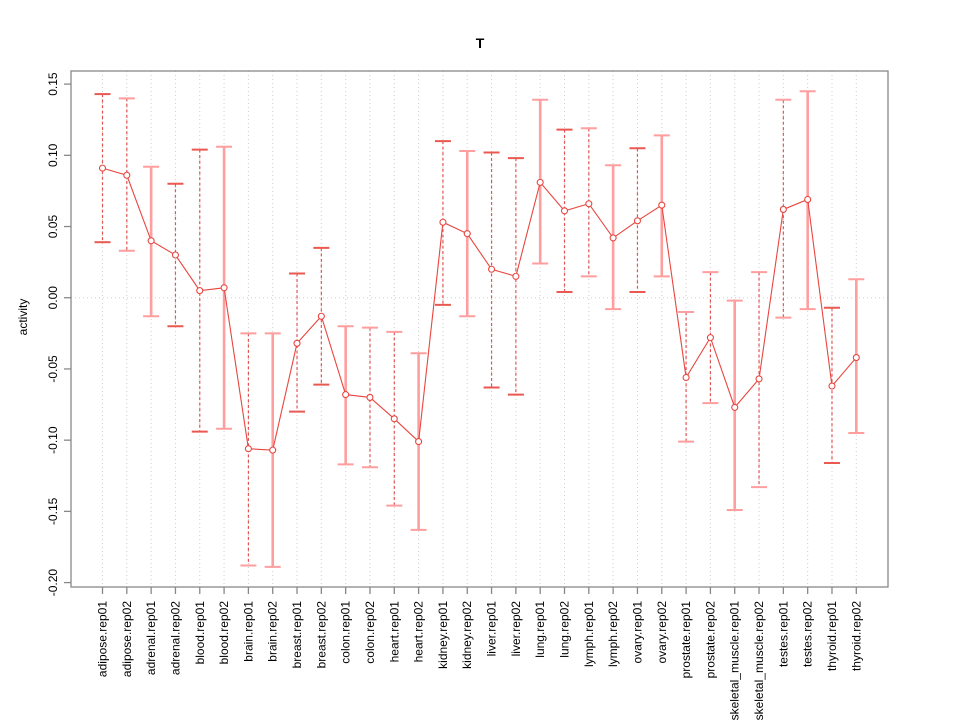 This screenshot has width=960, height=725. I want to click on x-tick-label: lung.rep02, so click(565, 629).